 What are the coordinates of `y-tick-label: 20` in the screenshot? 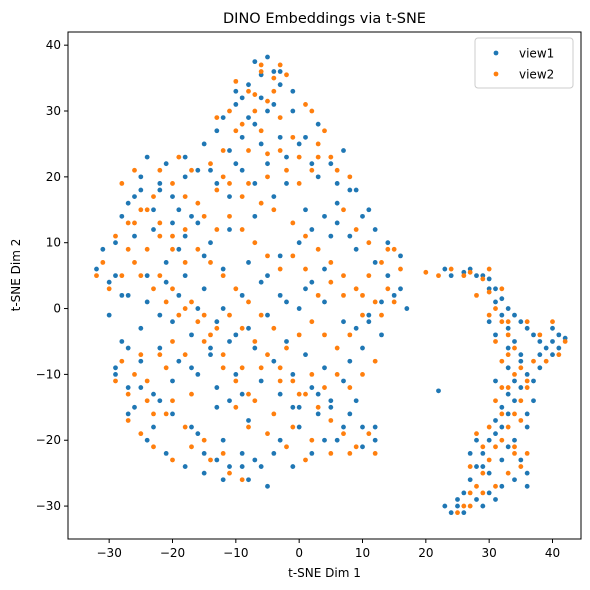 It's located at (53, 177).